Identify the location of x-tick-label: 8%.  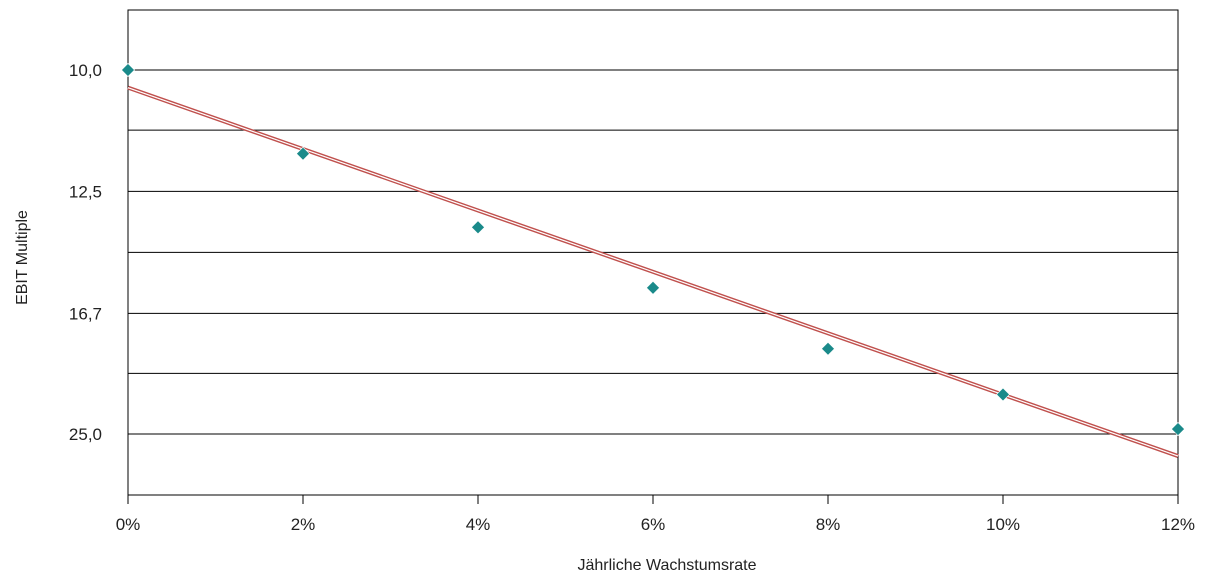
(828, 524).